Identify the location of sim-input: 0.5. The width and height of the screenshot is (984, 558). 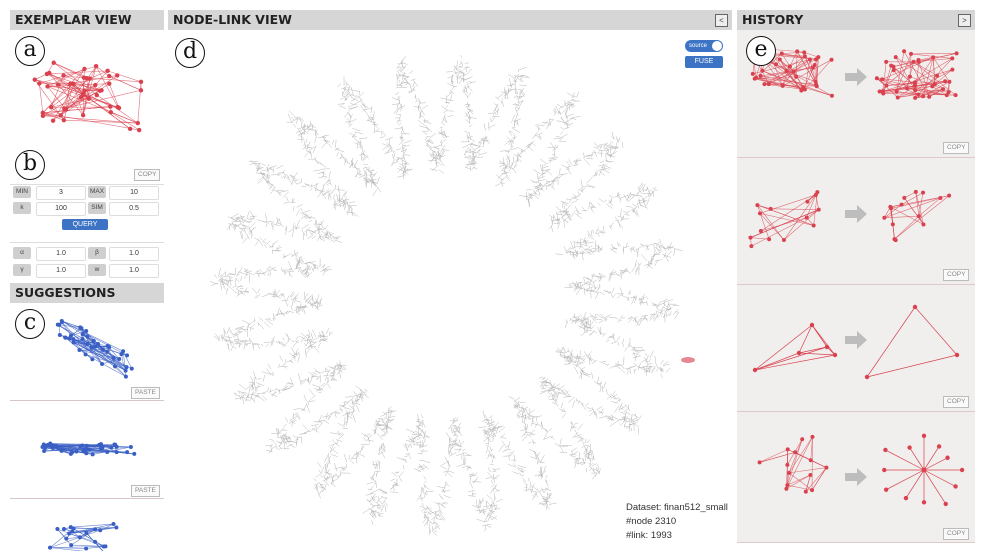
(134, 209).